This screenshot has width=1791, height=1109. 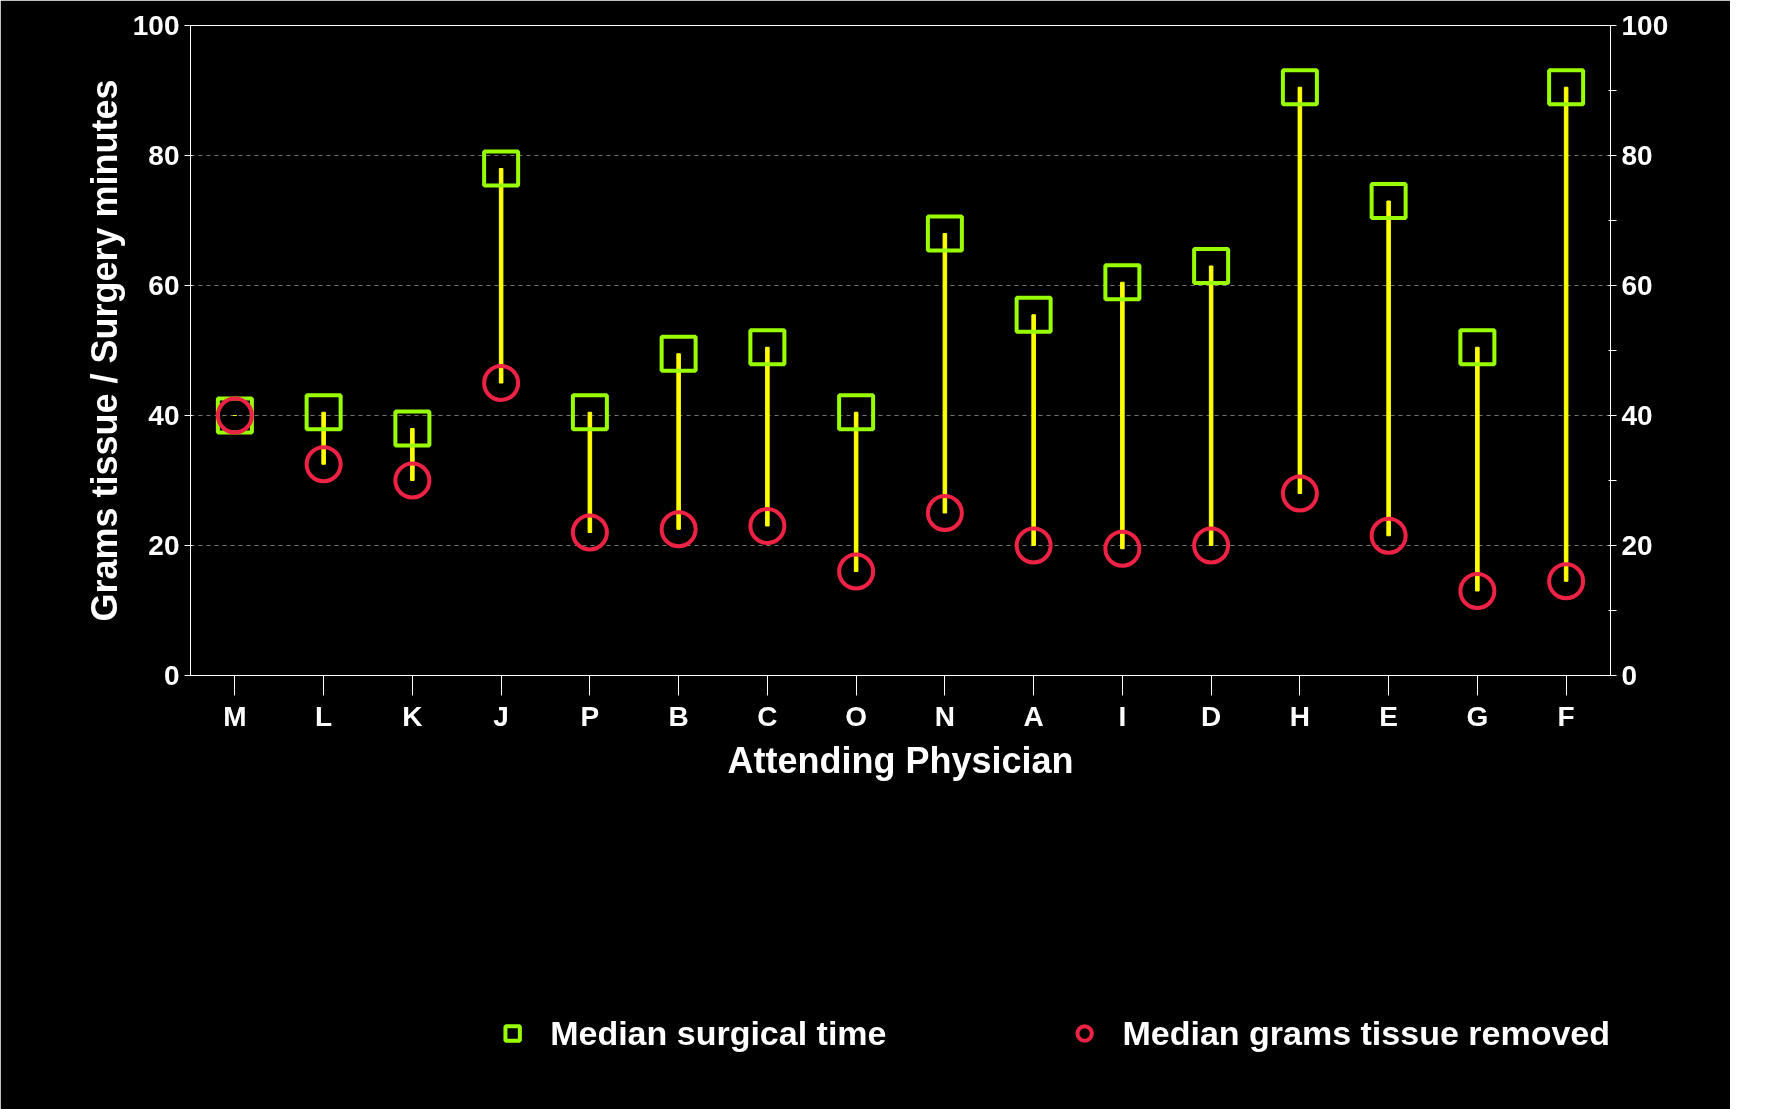 I want to click on y-tick-label: 60, so click(x=164, y=285).